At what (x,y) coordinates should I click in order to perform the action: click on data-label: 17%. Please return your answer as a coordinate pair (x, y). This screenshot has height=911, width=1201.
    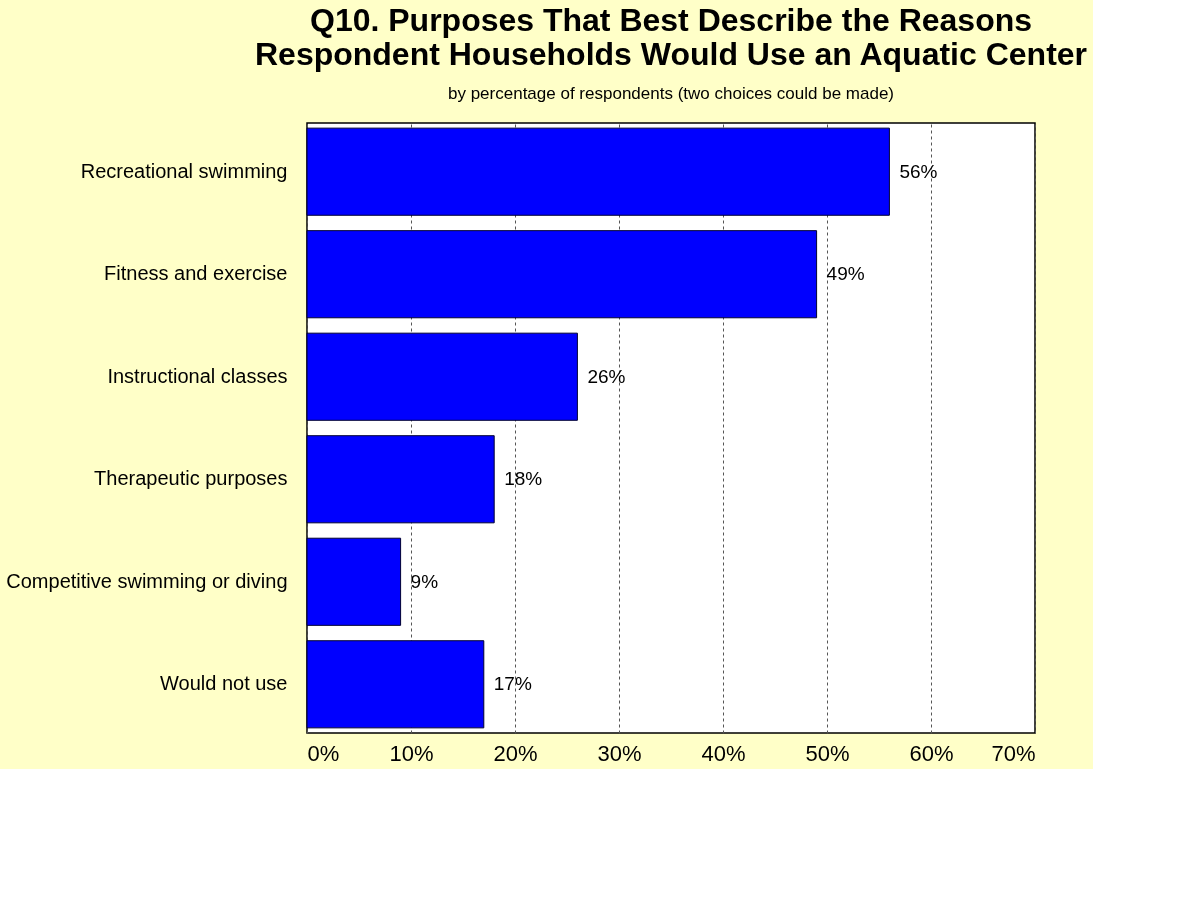
    Looking at the image, I should click on (512, 684).